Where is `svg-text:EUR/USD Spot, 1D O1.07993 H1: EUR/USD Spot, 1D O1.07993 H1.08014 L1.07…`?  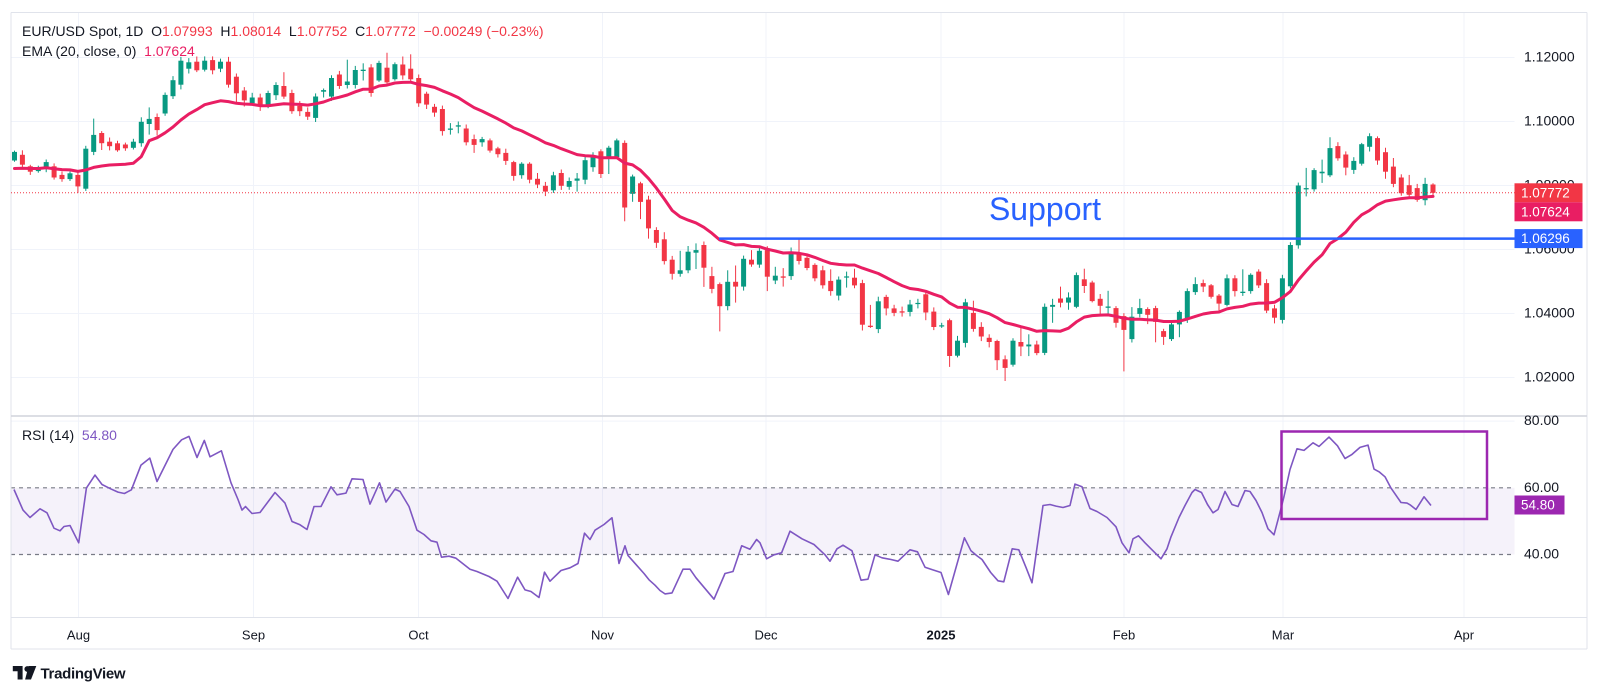
svg-text:EUR/USD Spot, 1D O1.07993 H1: EUR/USD Spot, 1D O1.07993 H1.08014 L1.07… is located at coordinates (283, 31).